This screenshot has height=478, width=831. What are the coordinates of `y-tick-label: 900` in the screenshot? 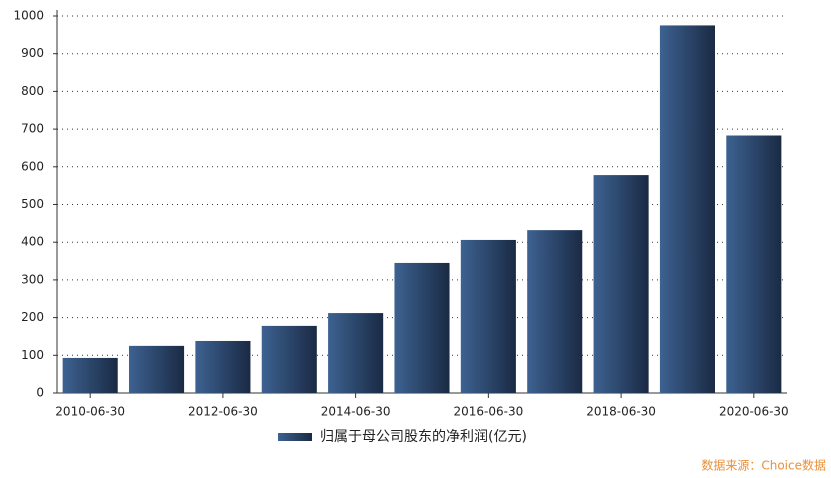 It's located at (32, 53).